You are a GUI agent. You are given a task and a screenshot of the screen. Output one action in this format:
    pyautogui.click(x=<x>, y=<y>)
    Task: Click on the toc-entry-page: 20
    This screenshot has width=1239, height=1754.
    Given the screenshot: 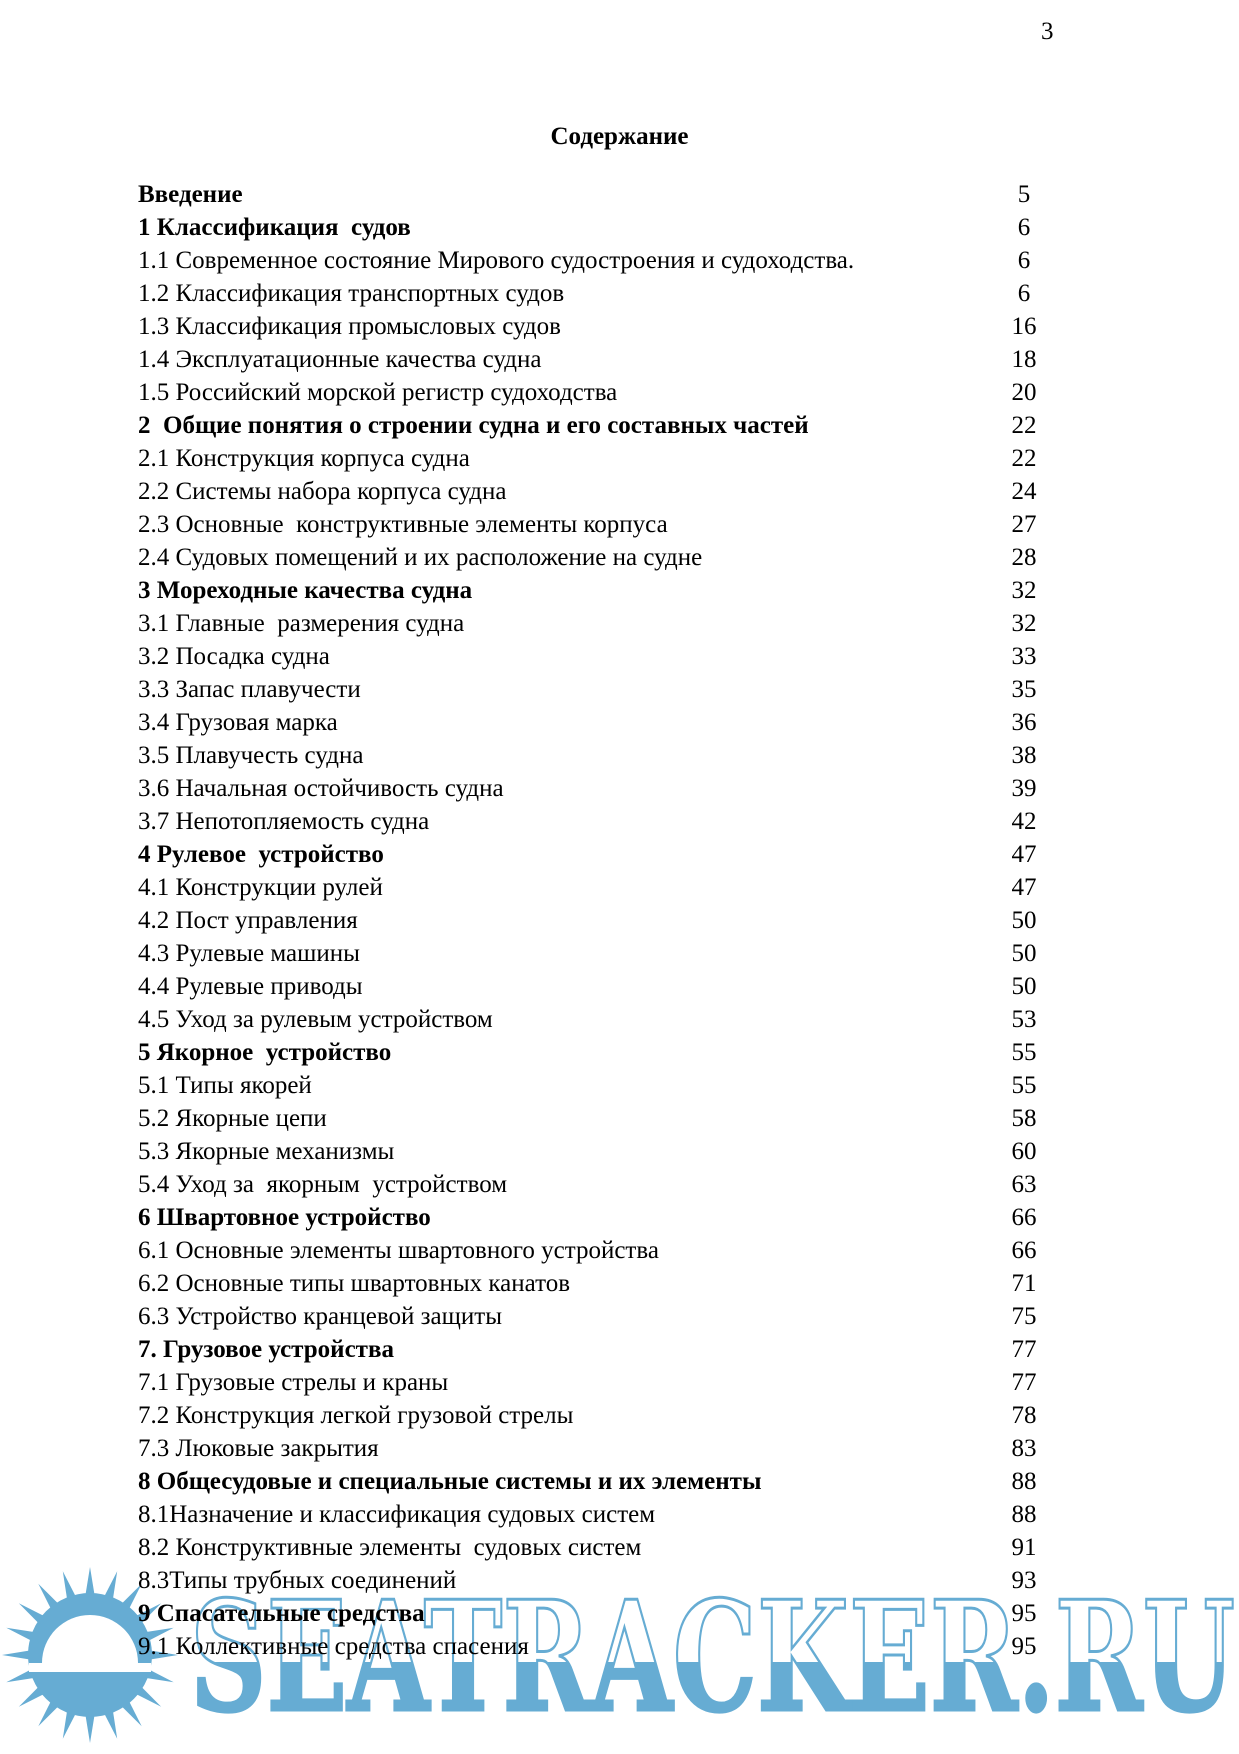 What is the action you would take?
    pyautogui.click(x=1024, y=392)
    